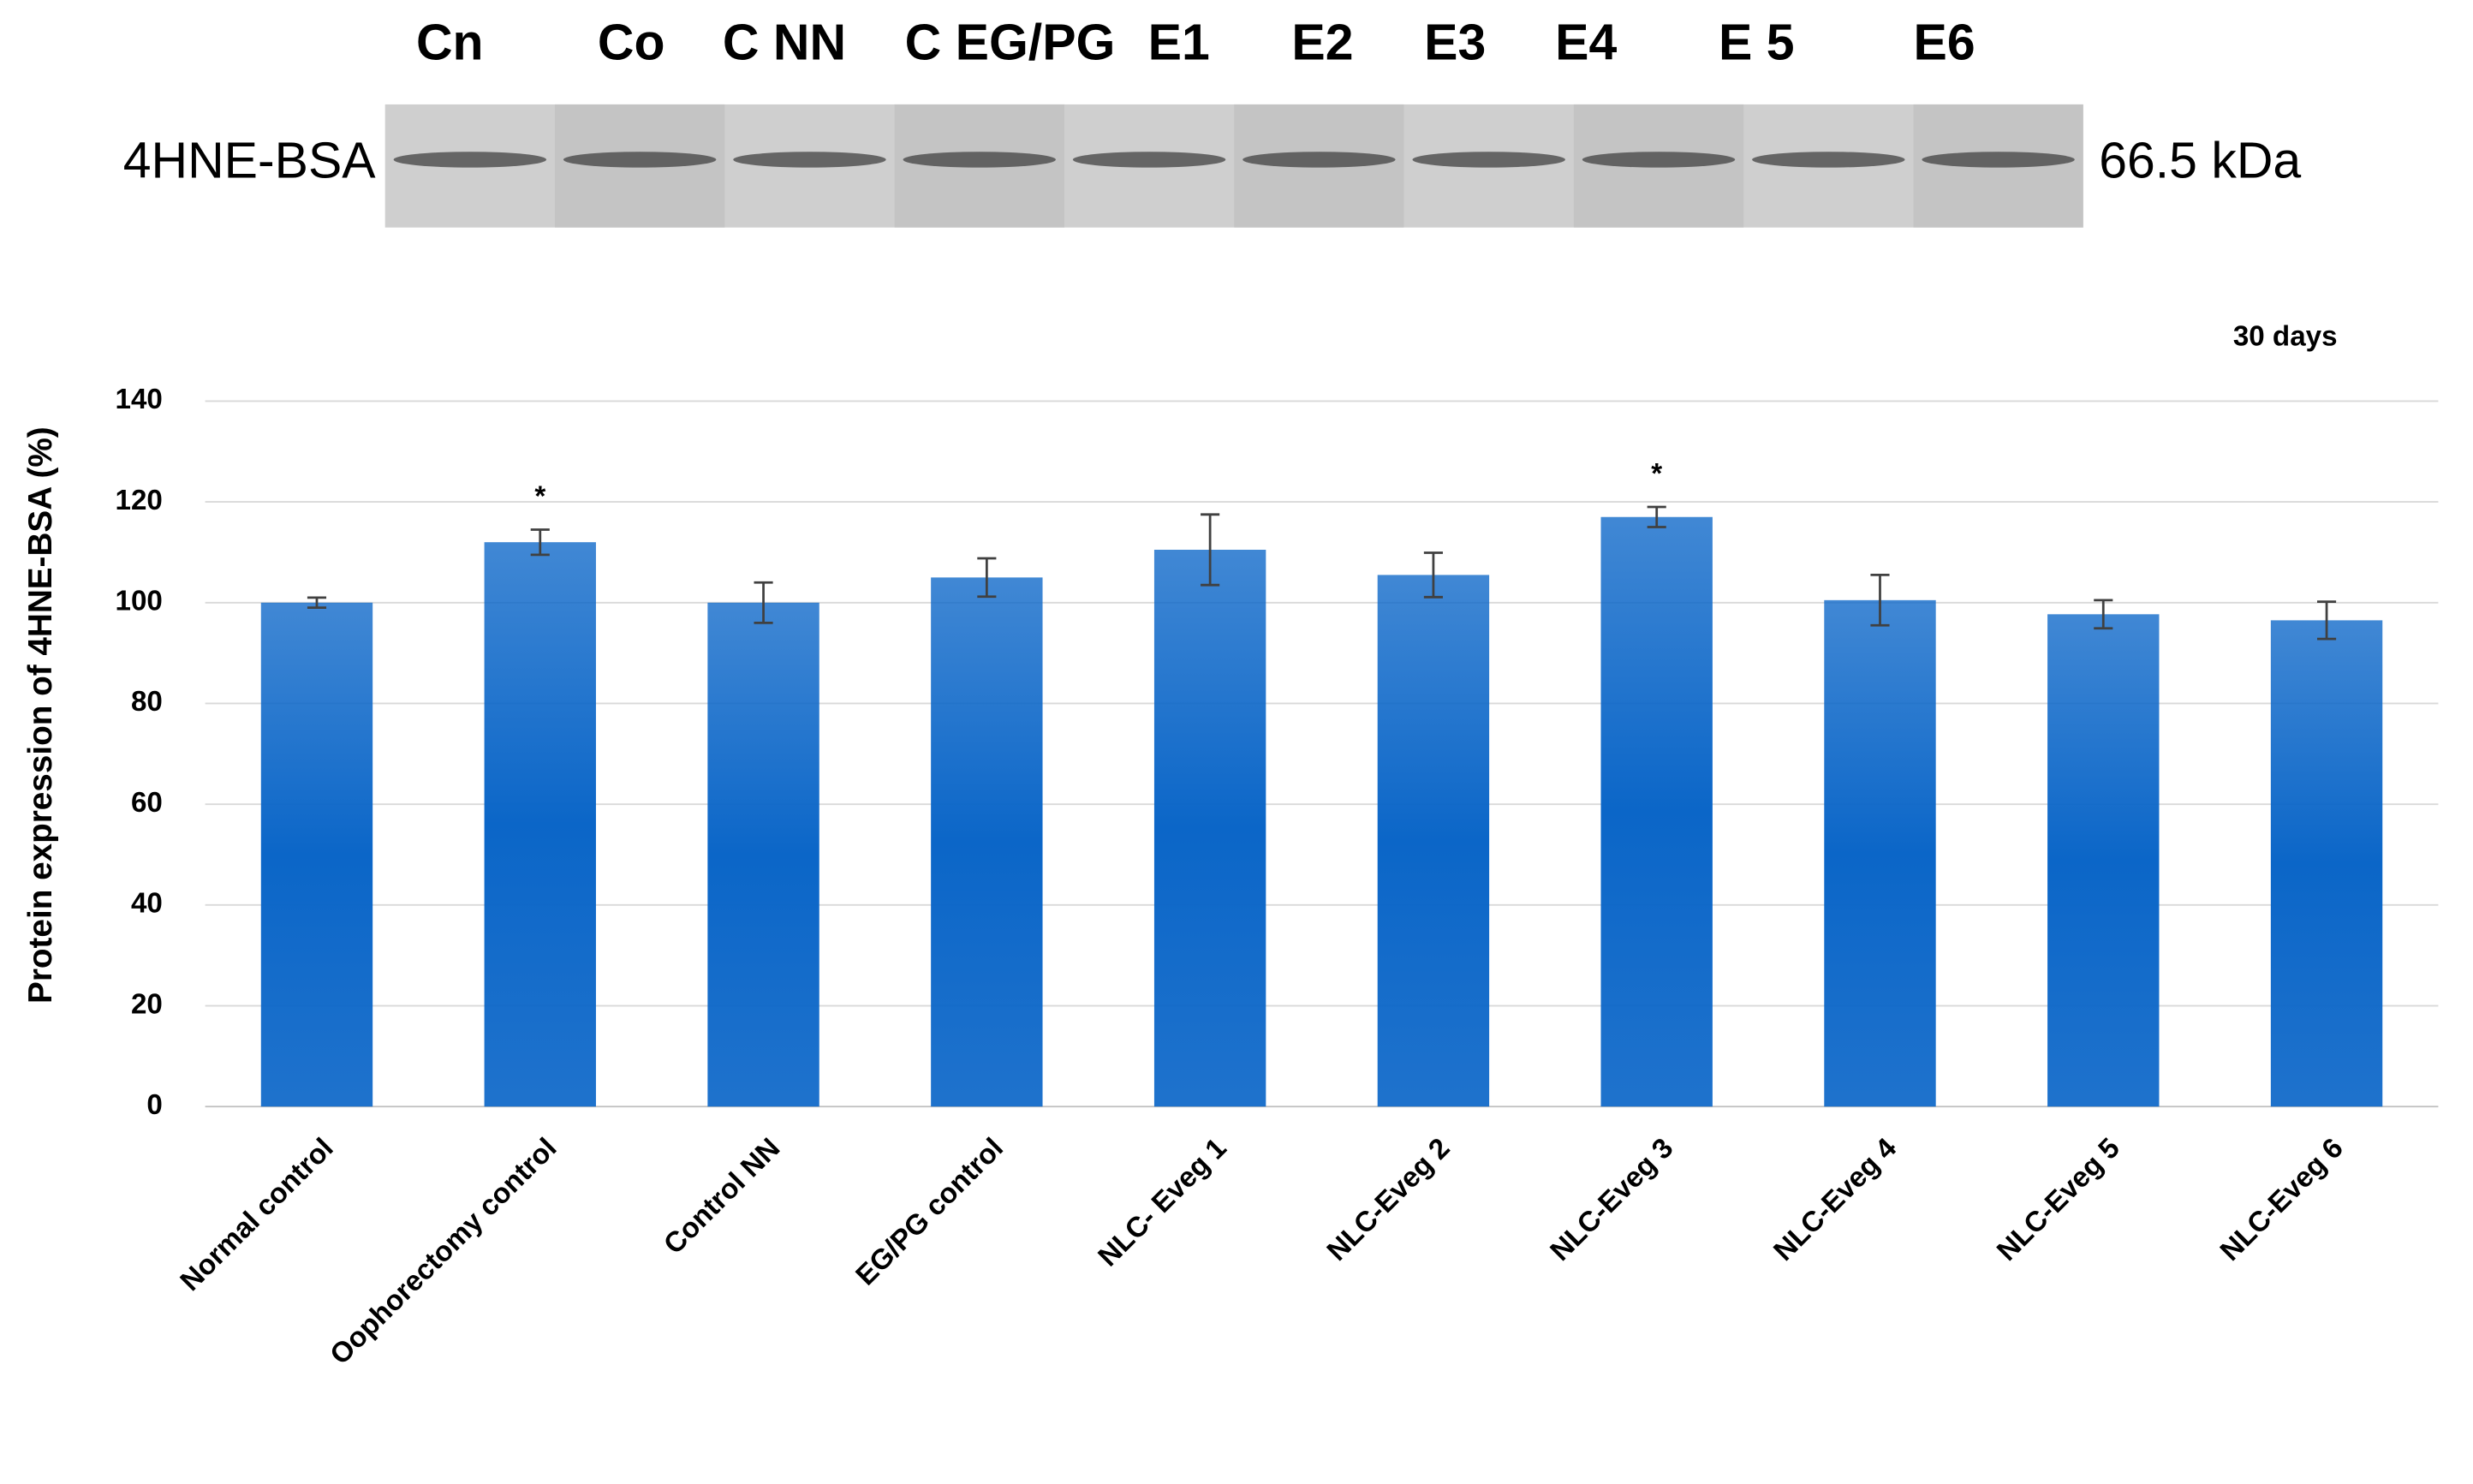  Describe the element at coordinates (139, 500) in the screenshot. I see `y-tick-label: 120` at that location.